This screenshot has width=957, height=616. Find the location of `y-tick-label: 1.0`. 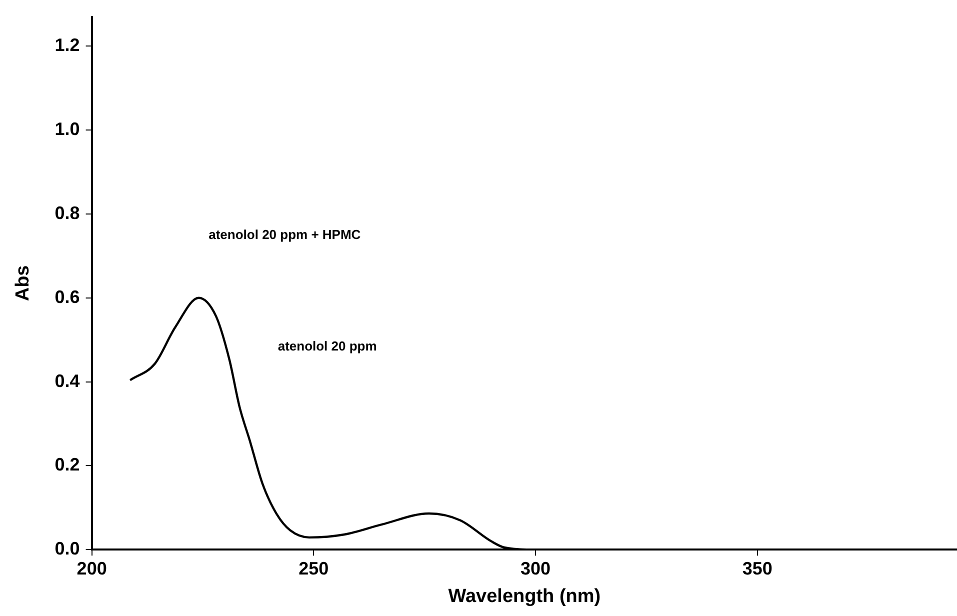

y-tick-label: 1.0 is located at coordinates (67, 129).